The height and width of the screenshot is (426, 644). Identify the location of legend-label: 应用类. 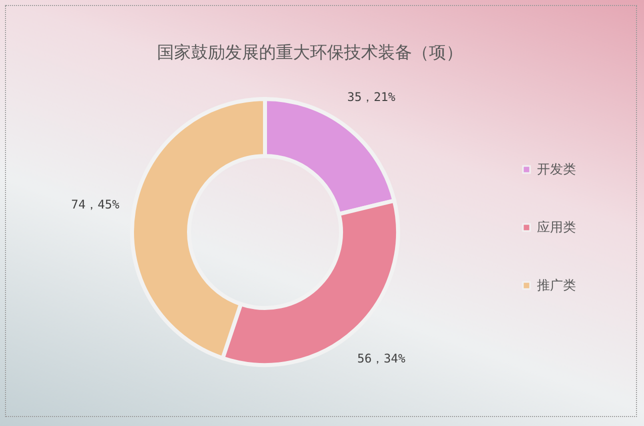
(556, 228).